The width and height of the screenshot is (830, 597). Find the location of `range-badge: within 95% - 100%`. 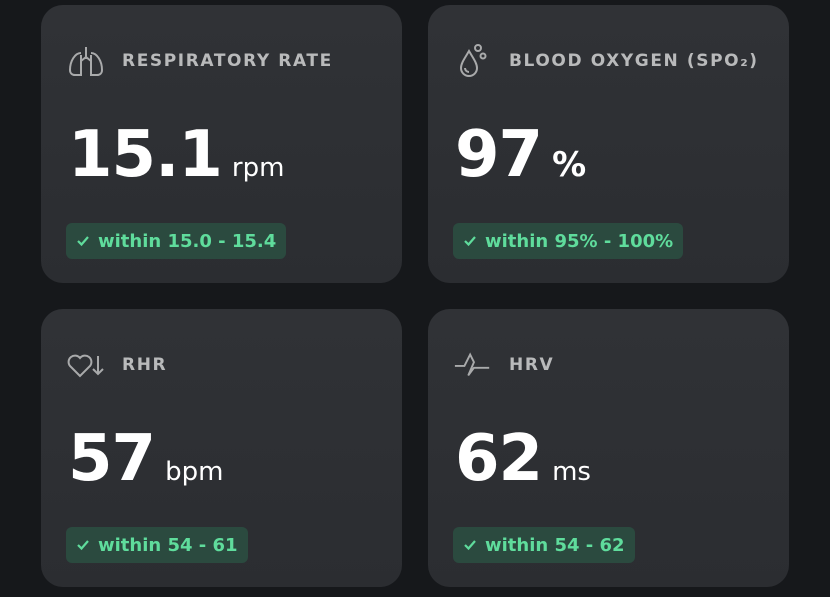

range-badge: within 95% - 100% is located at coordinates (568, 241).